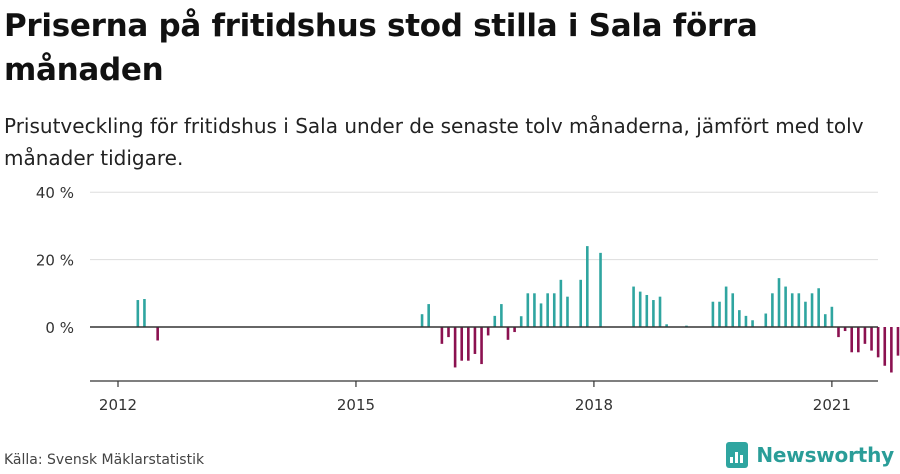  I want to click on y-tick-label: 20 %, so click(55, 261).